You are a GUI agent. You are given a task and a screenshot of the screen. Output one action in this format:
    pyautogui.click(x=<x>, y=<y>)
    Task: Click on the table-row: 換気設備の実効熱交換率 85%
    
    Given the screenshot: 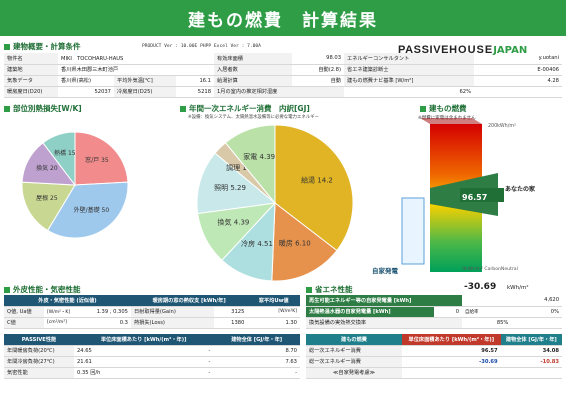 What is the action you would take?
    pyautogui.click(x=434, y=323)
    